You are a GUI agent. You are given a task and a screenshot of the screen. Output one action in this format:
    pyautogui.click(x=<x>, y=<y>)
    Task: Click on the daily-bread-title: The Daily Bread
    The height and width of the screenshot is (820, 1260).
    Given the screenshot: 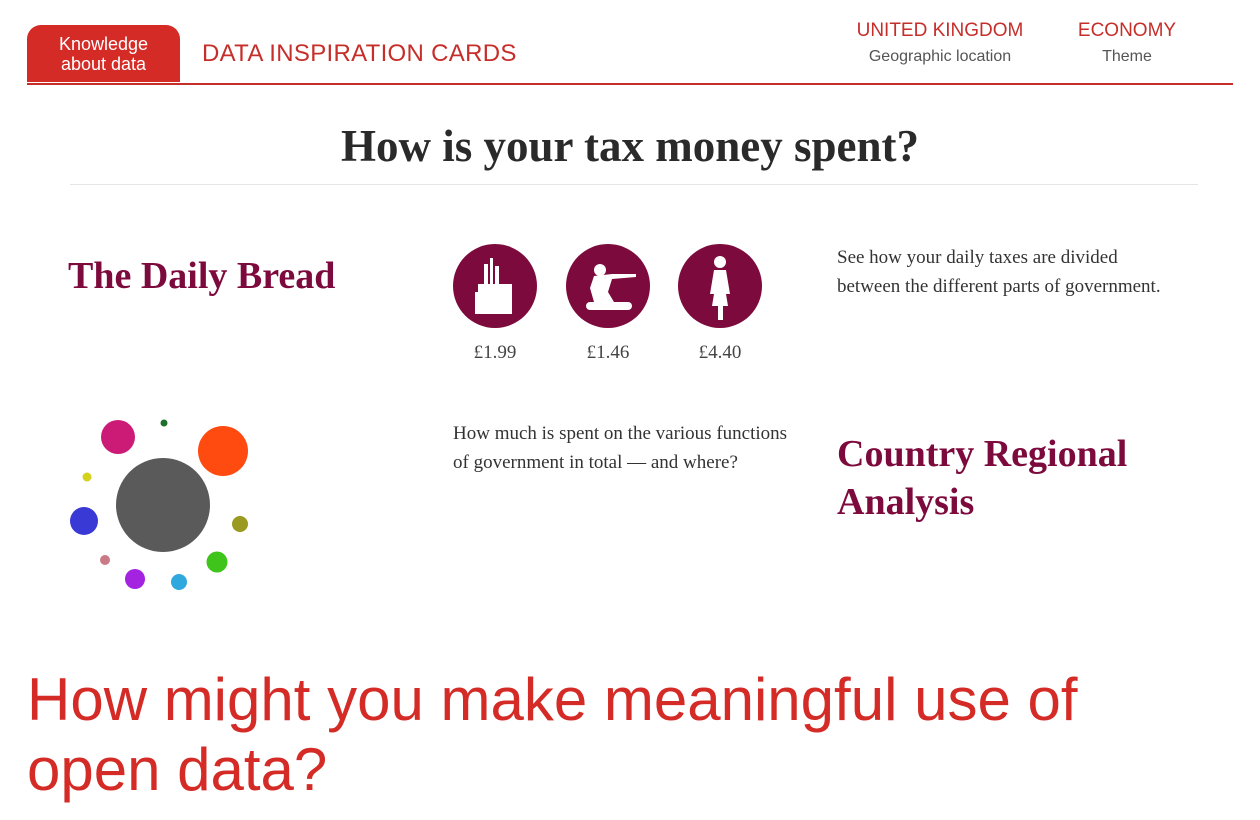 What is the action you would take?
    pyautogui.click(x=202, y=276)
    